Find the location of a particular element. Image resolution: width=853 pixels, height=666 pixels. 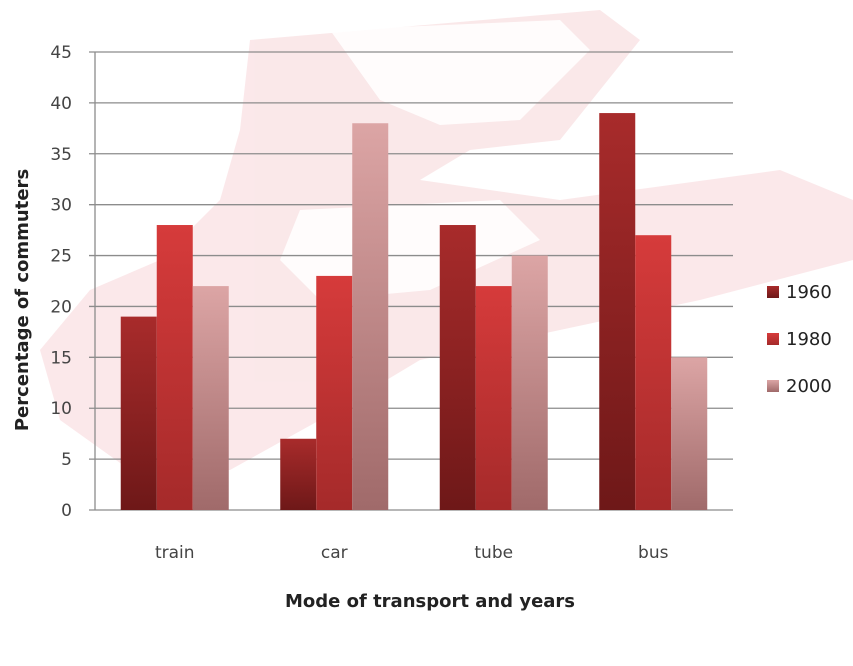

legend-label-1960: 1960 is located at coordinates (809, 292).